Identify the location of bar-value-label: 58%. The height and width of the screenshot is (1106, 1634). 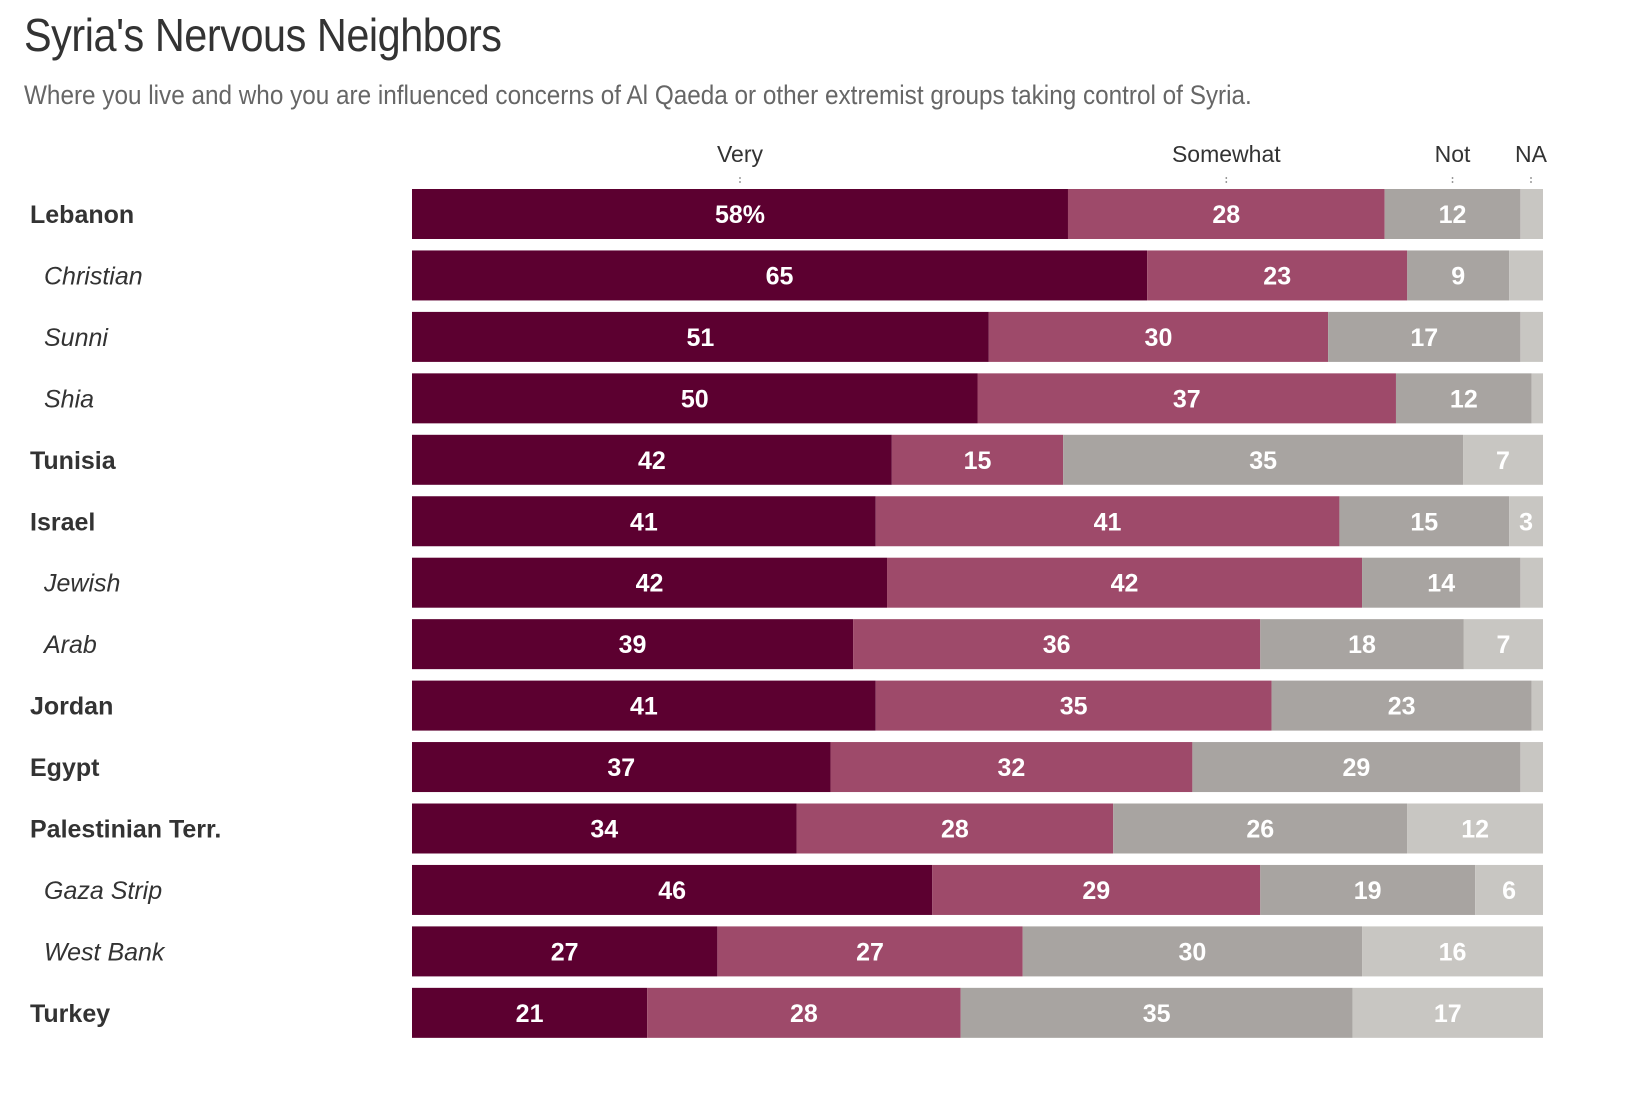
(740, 215).